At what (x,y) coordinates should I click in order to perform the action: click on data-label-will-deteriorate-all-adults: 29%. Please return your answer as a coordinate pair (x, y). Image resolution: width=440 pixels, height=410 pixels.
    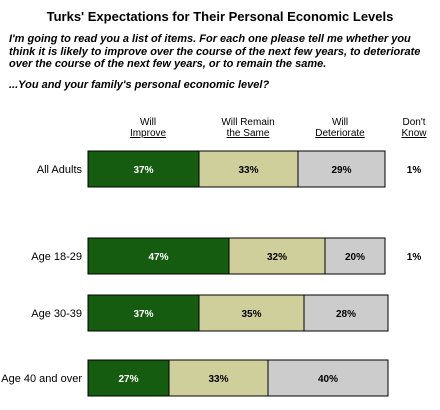
    Looking at the image, I should click on (341, 170).